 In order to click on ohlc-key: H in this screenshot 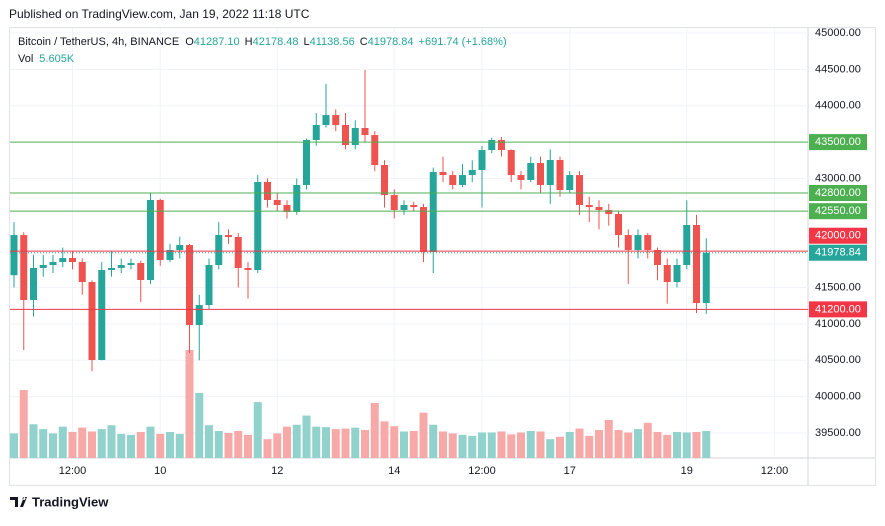, I will do `click(249, 42)`.